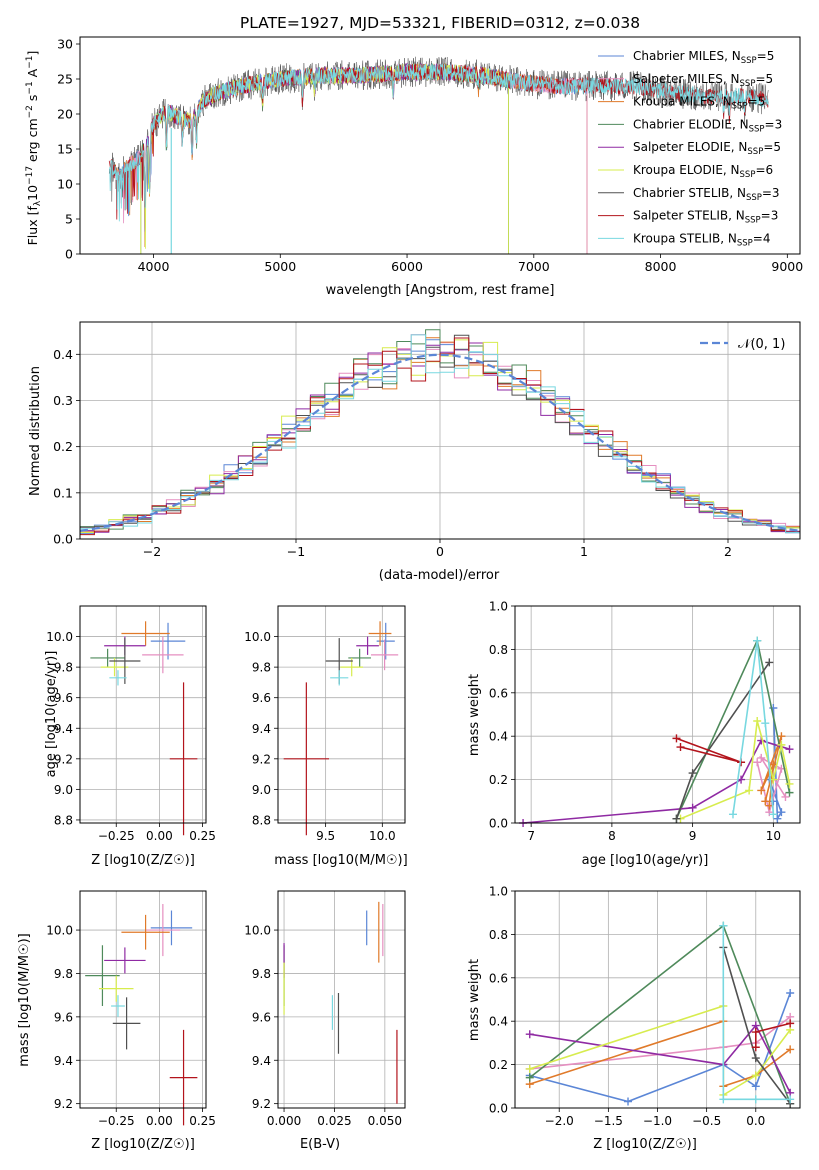  What do you see at coordinates (280, 266) in the screenshot?
I see `x-tick-label: 5000` at bounding box center [280, 266].